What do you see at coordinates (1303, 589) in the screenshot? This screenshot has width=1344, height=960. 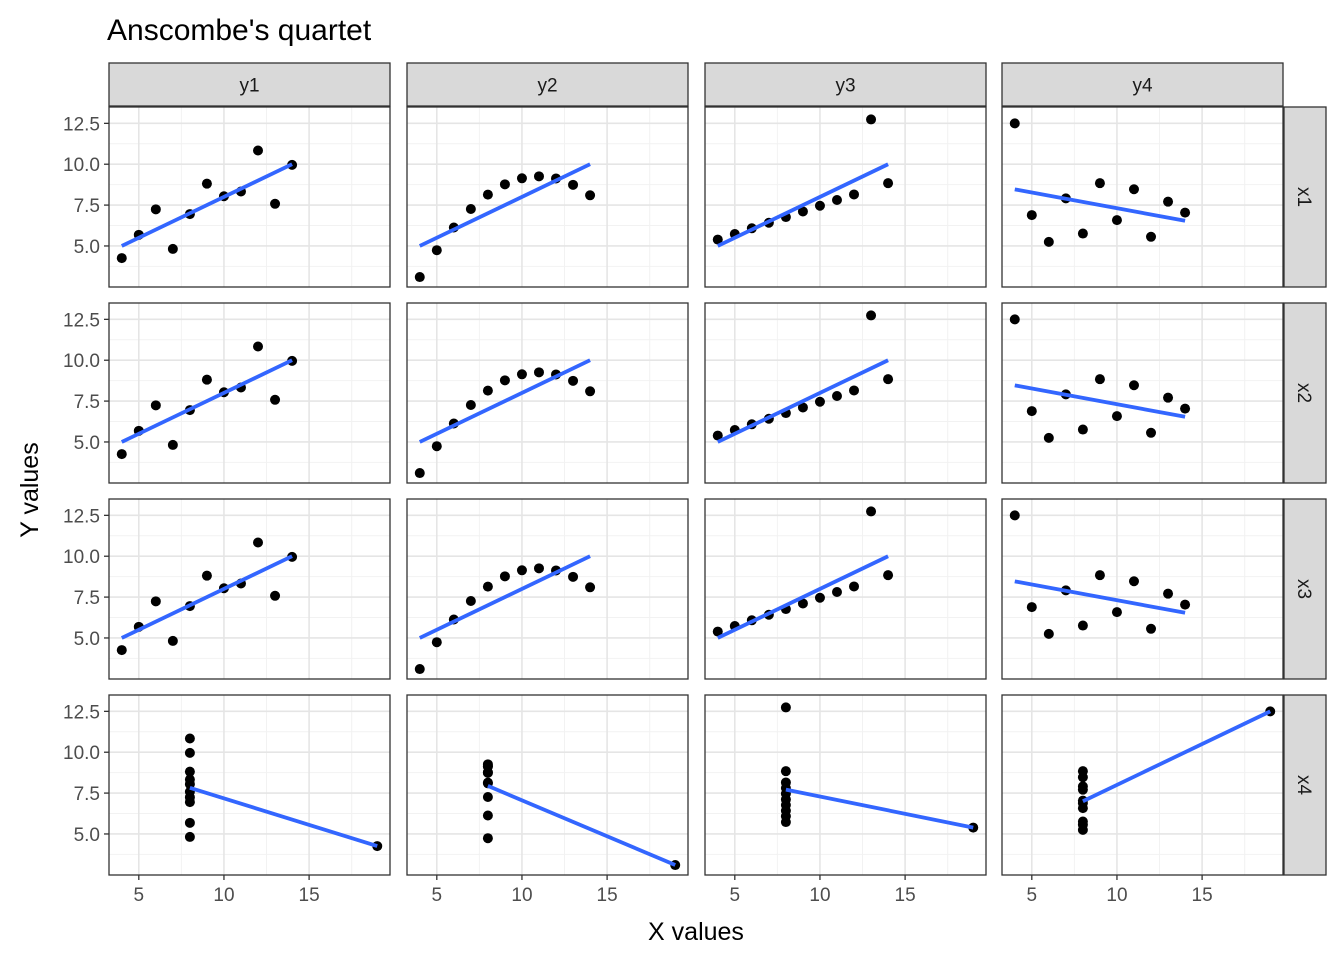 I see `row-strip-label-x3: x3` at bounding box center [1303, 589].